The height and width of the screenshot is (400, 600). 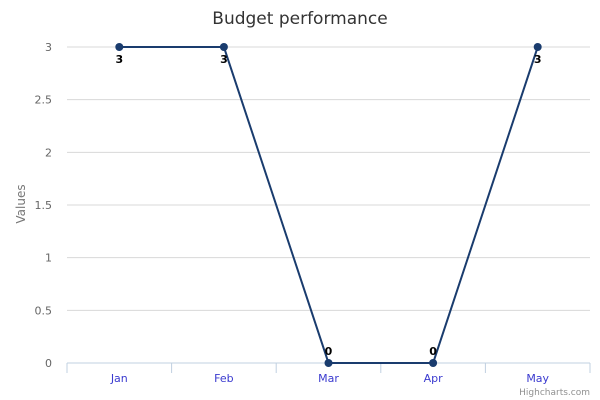 I want to click on y-tick-label: 0, so click(x=48, y=363).